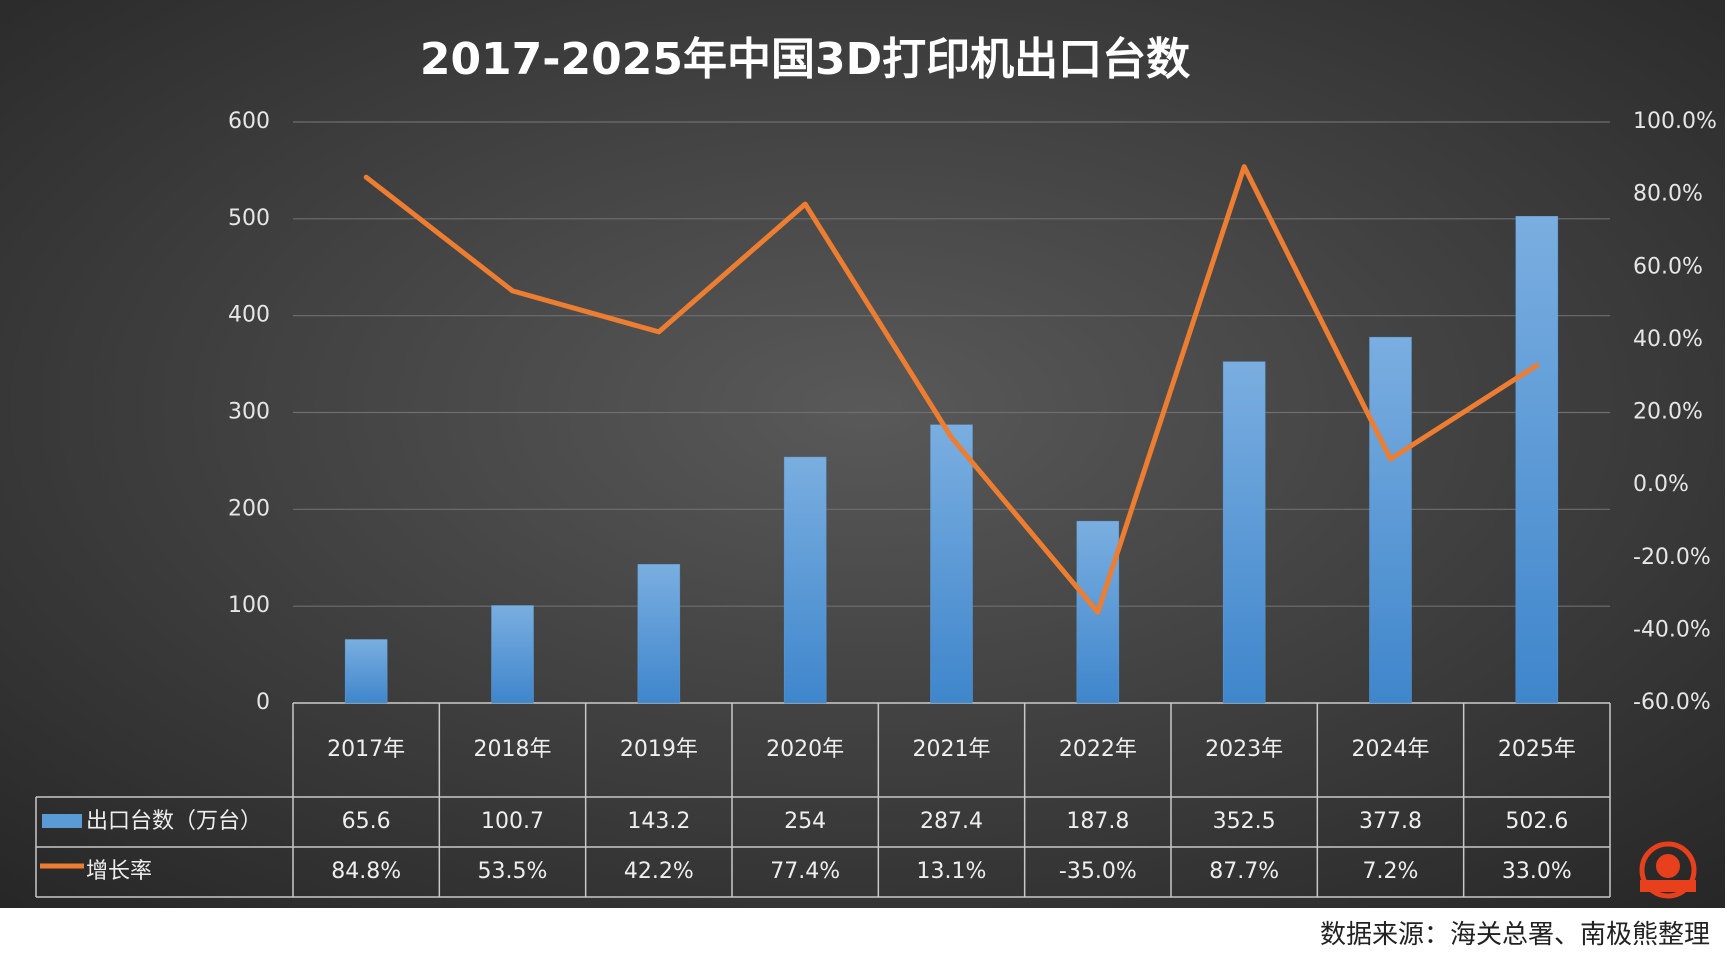 The image size is (1727, 961). What do you see at coordinates (951, 821) in the screenshot?
I see `table-value: 287.4` at bounding box center [951, 821].